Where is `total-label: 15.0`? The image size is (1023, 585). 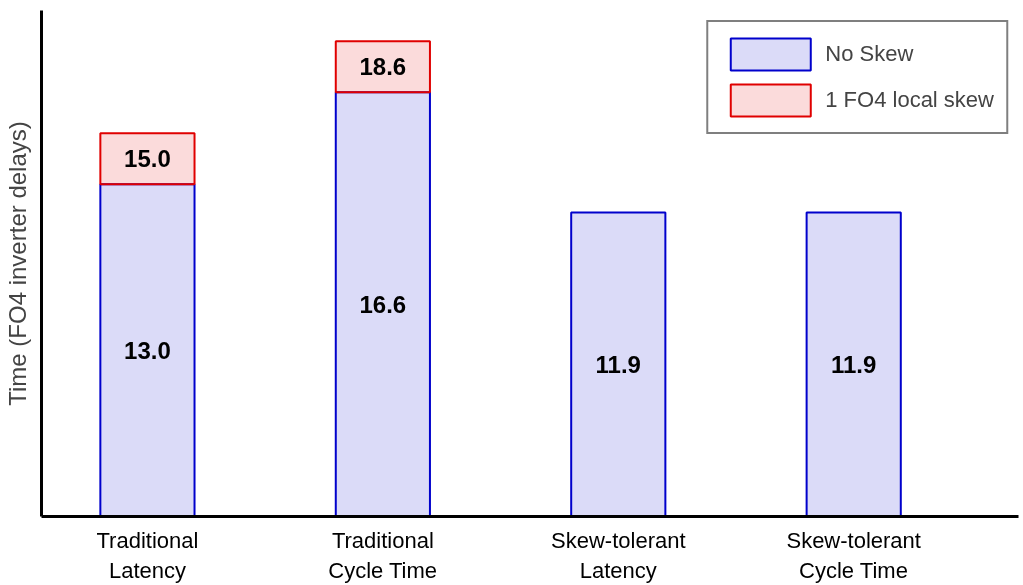
total-label: 15.0 is located at coordinates (147, 159).